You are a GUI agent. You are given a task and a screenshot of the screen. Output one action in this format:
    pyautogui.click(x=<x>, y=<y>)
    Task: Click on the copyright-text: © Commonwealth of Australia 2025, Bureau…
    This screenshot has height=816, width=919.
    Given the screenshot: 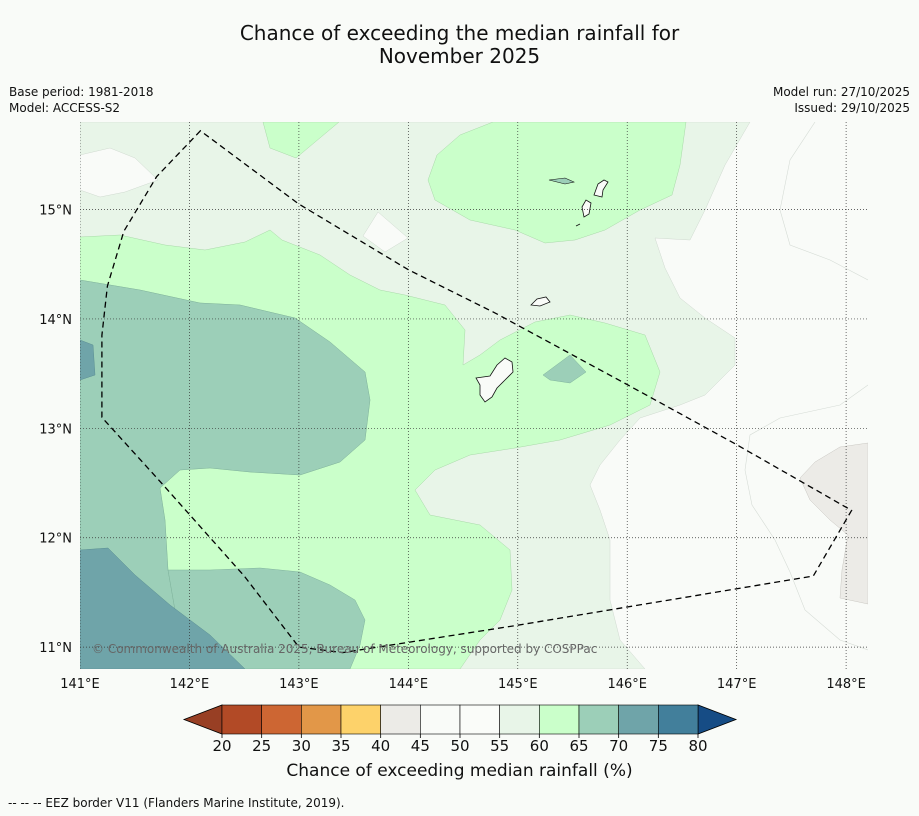 What is the action you would take?
    pyautogui.click(x=344, y=649)
    